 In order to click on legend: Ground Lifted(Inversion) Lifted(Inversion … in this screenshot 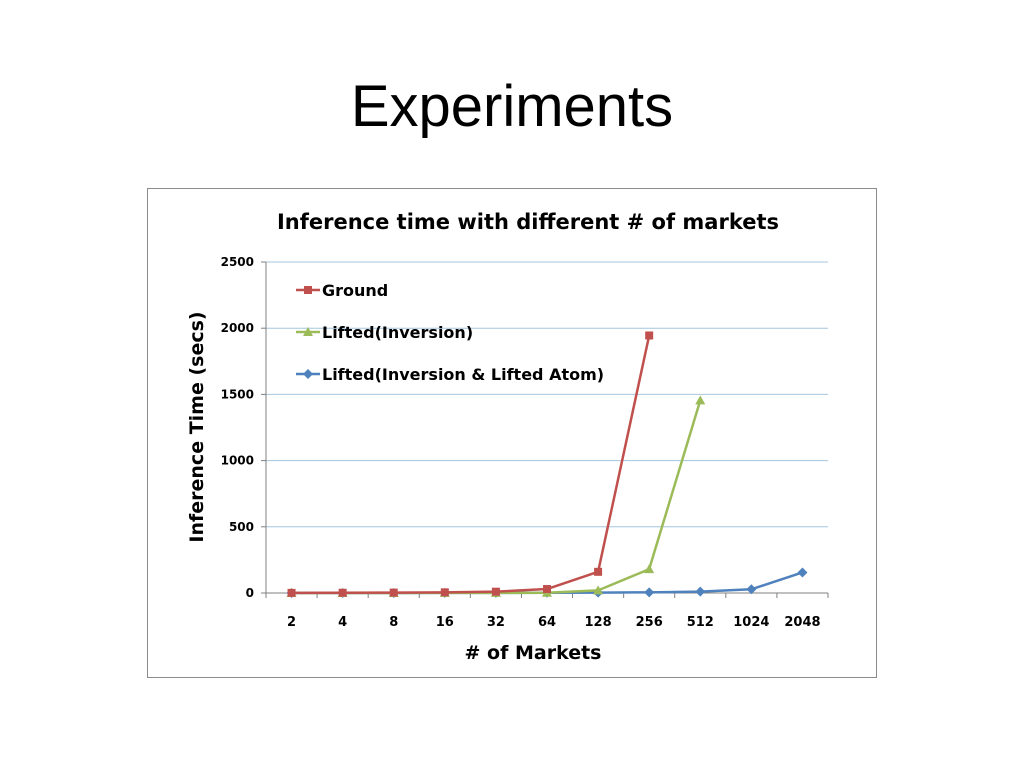, I will do `click(450, 332)`.